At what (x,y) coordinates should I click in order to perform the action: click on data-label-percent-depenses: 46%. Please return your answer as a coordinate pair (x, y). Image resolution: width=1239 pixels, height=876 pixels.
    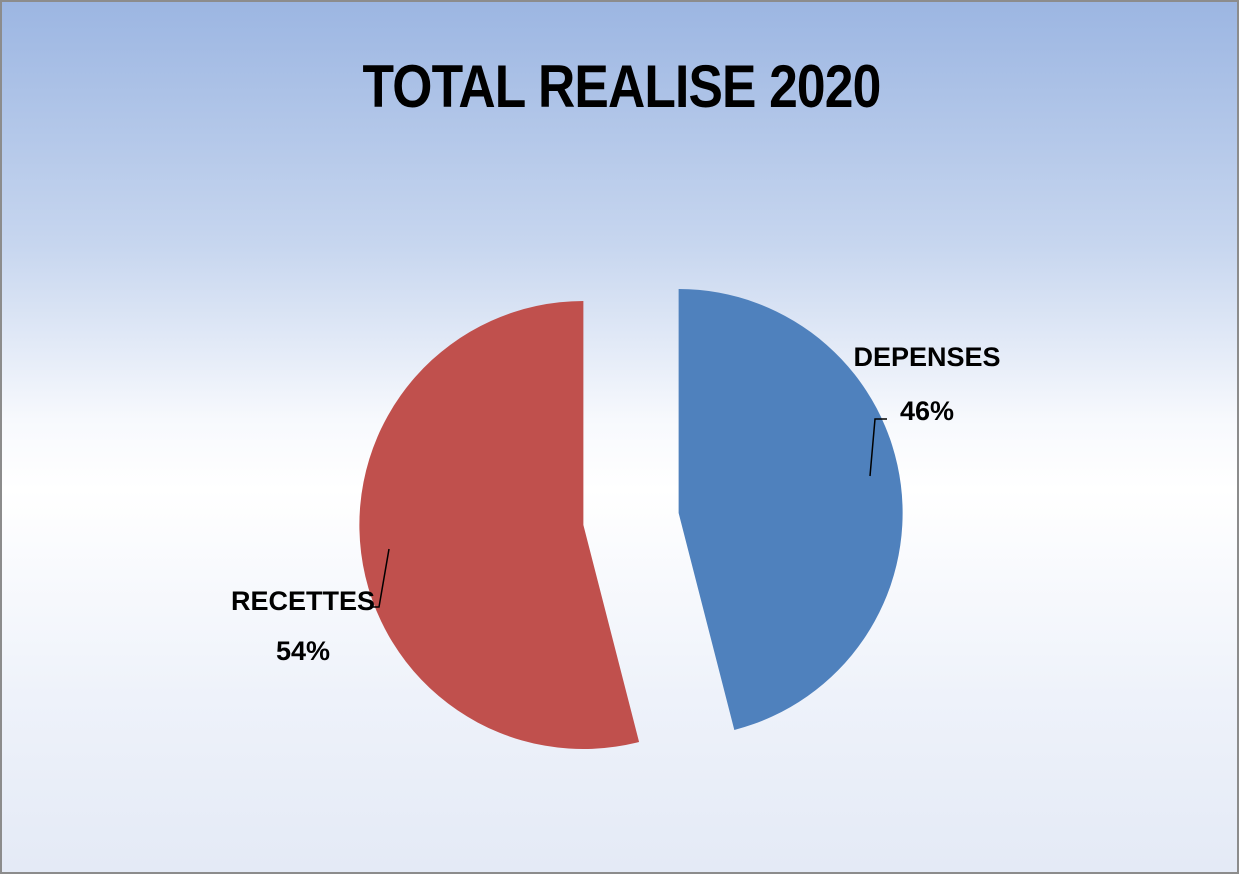
    Looking at the image, I should click on (927, 411).